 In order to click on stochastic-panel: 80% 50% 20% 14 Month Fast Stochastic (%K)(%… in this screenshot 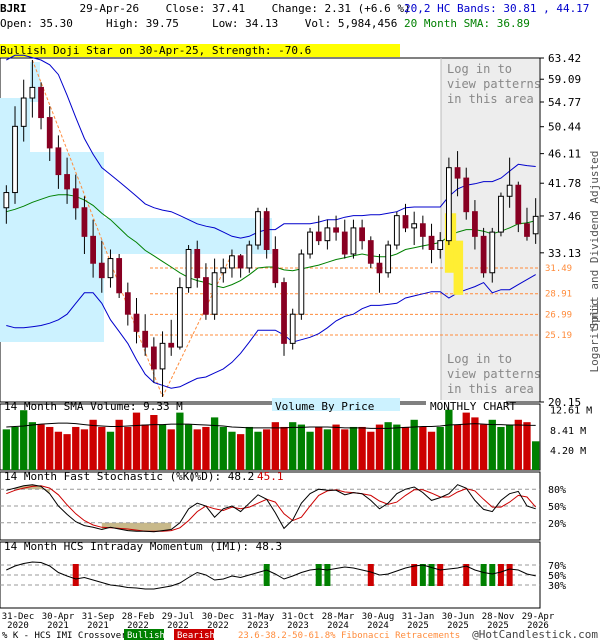, I will do `click(283, 505)`.